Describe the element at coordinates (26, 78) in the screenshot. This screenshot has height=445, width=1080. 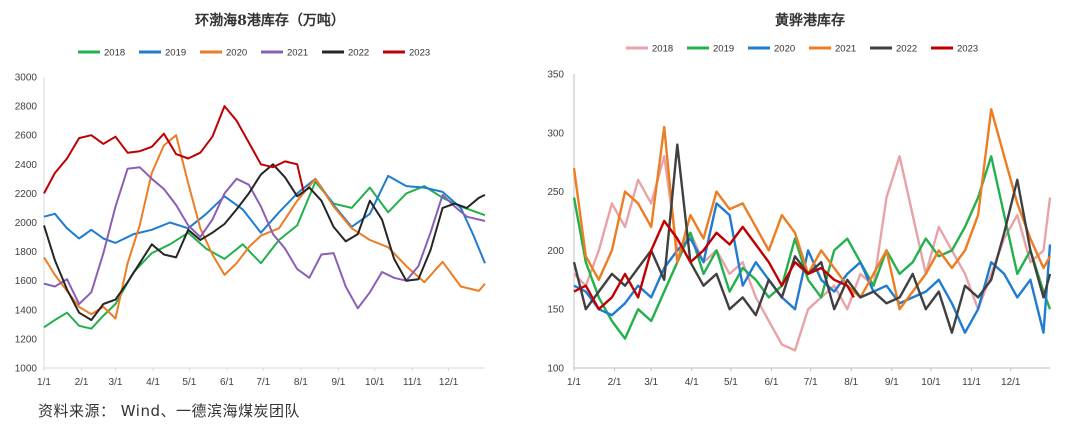
I see `y-tick-label: 3000` at that location.